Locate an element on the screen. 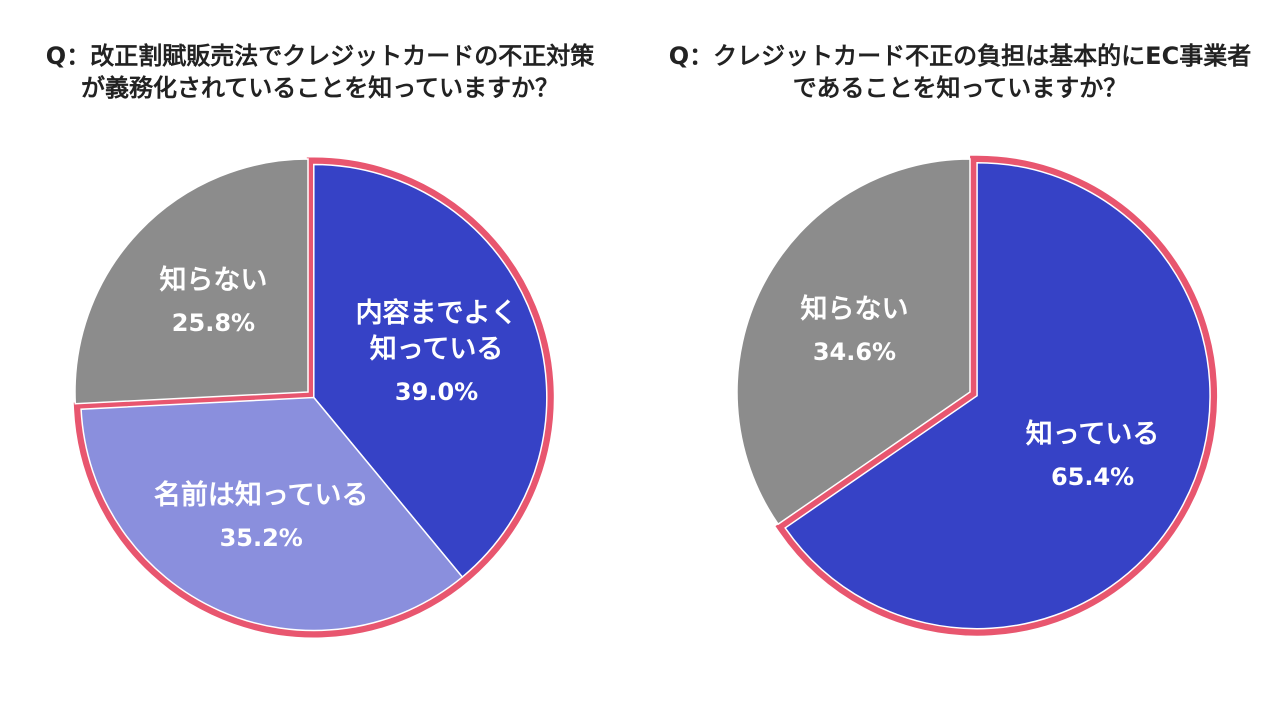 This screenshot has width=1280, height=720. slice-label: 名前は知っている 35.2% is located at coordinates (261, 517).